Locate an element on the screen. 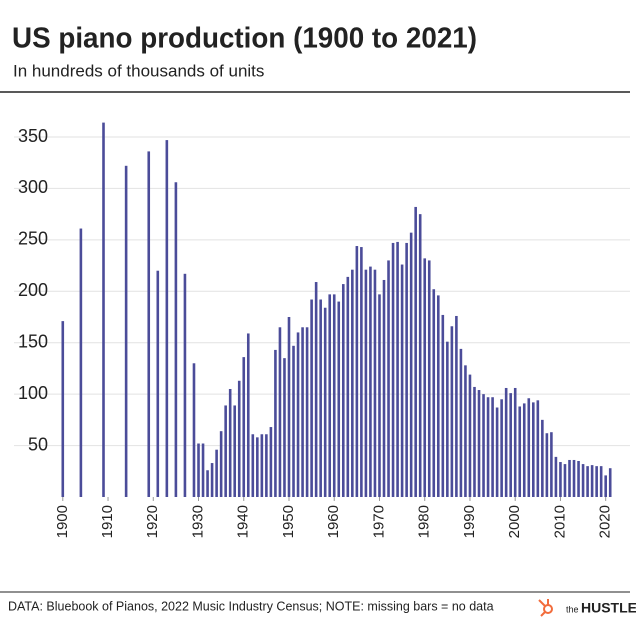 The height and width of the screenshot is (629, 636). y-tick-label: 100 is located at coordinates (33, 393).